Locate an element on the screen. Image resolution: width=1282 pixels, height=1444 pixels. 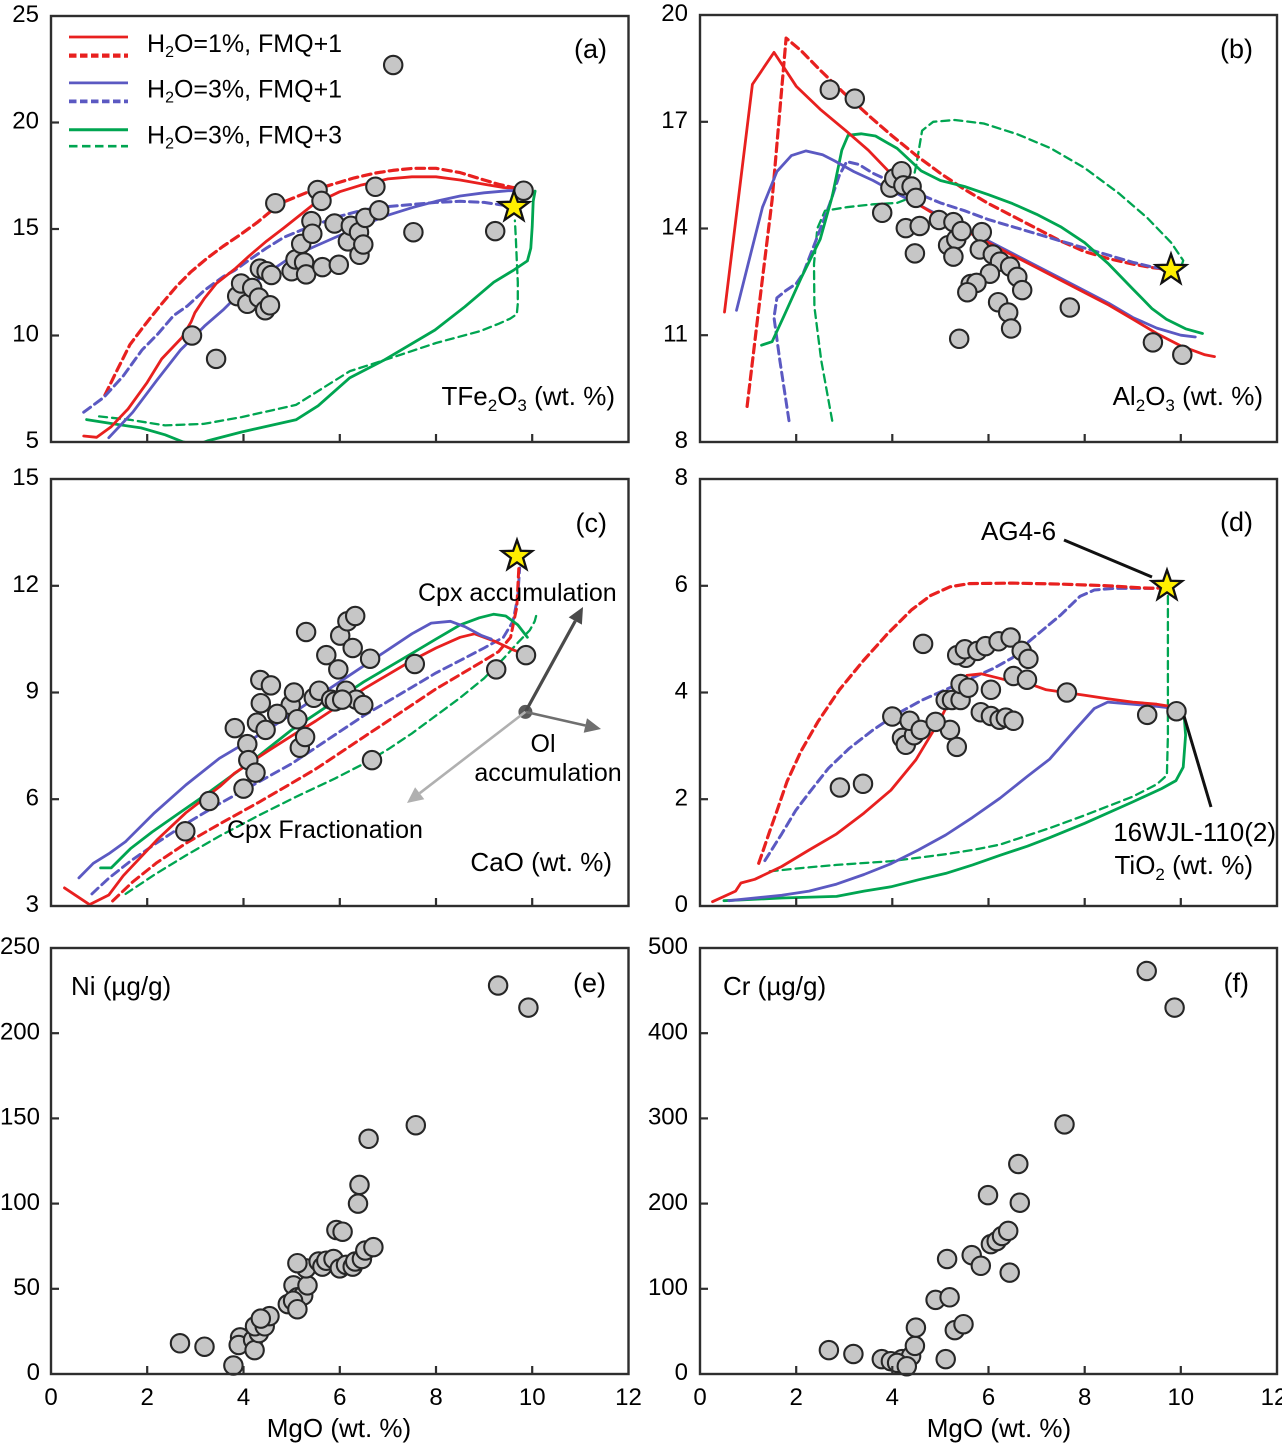
svg-text: (d) is located at coordinates (1236, 522).